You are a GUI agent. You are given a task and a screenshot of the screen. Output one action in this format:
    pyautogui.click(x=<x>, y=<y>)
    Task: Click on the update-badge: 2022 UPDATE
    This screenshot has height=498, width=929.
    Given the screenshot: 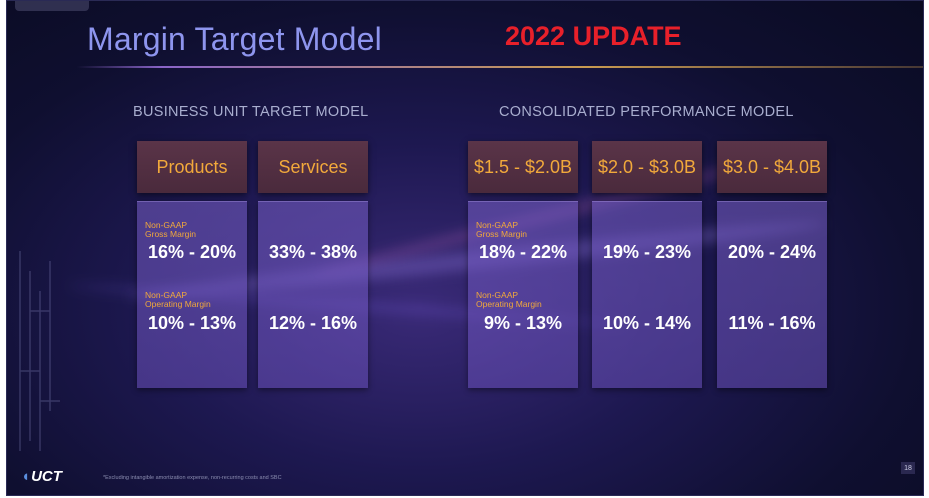 What is the action you would take?
    pyautogui.click(x=593, y=36)
    